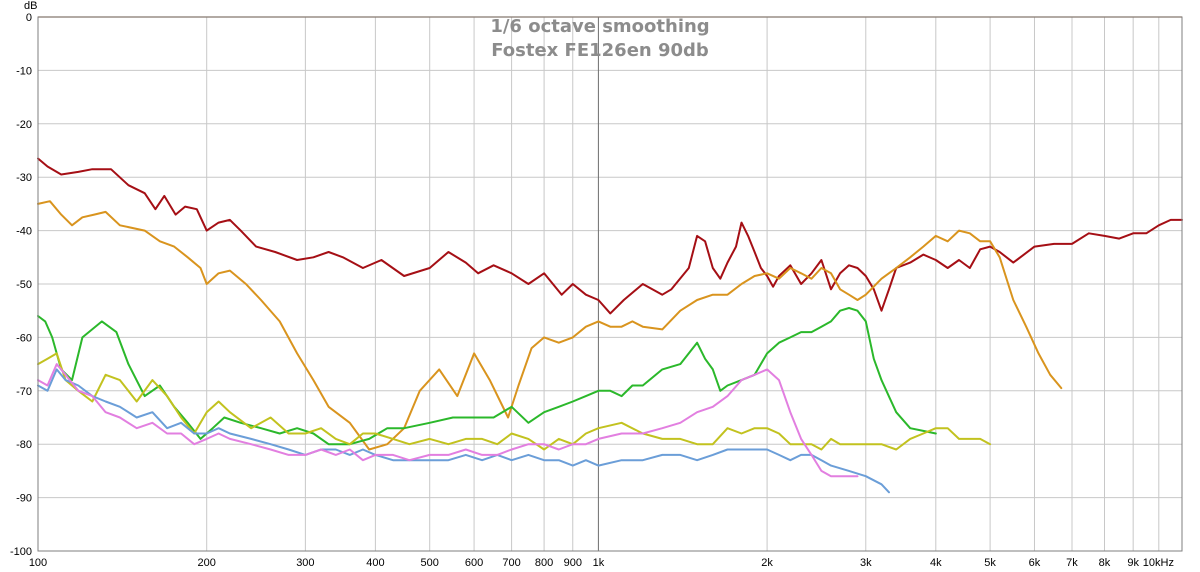 The width and height of the screenshot is (1200, 572). What do you see at coordinates (866, 563) in the screenshot?
I see `x-tick-label: 3k` at bounding box center [866, 563].